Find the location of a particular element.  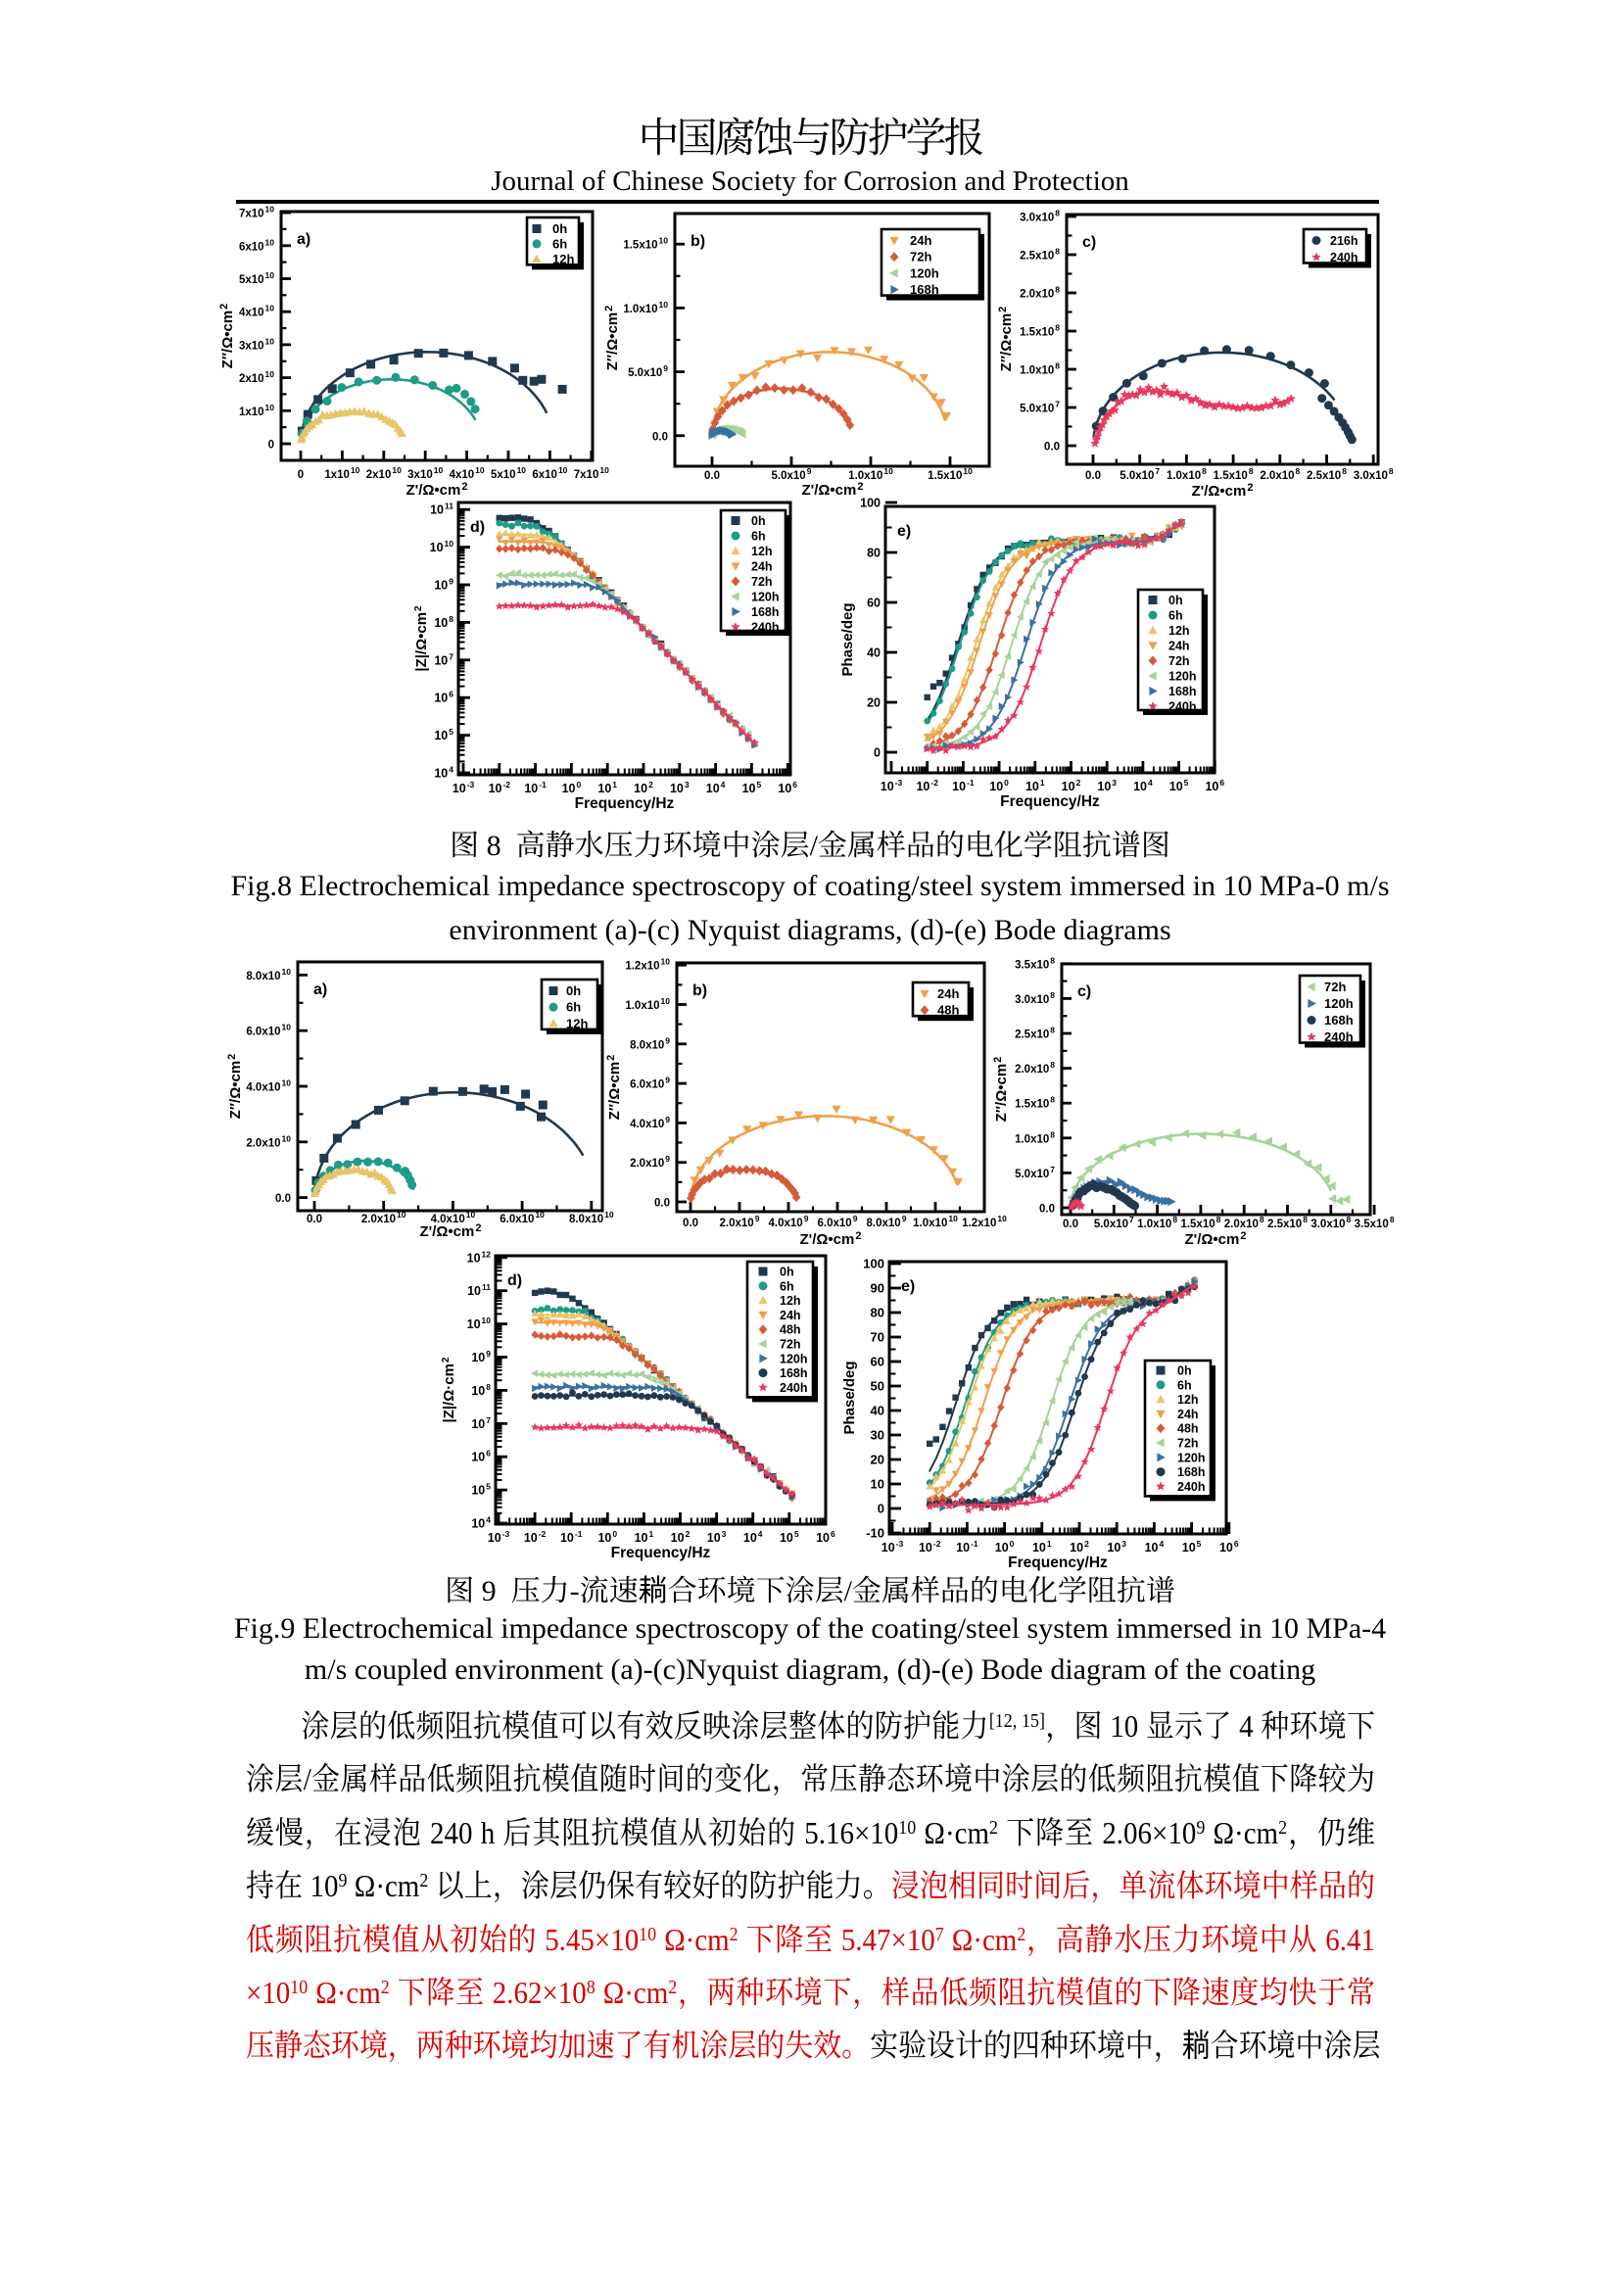

svg-text: 2.0x10⁹ is located at coordinates (740, 1221).